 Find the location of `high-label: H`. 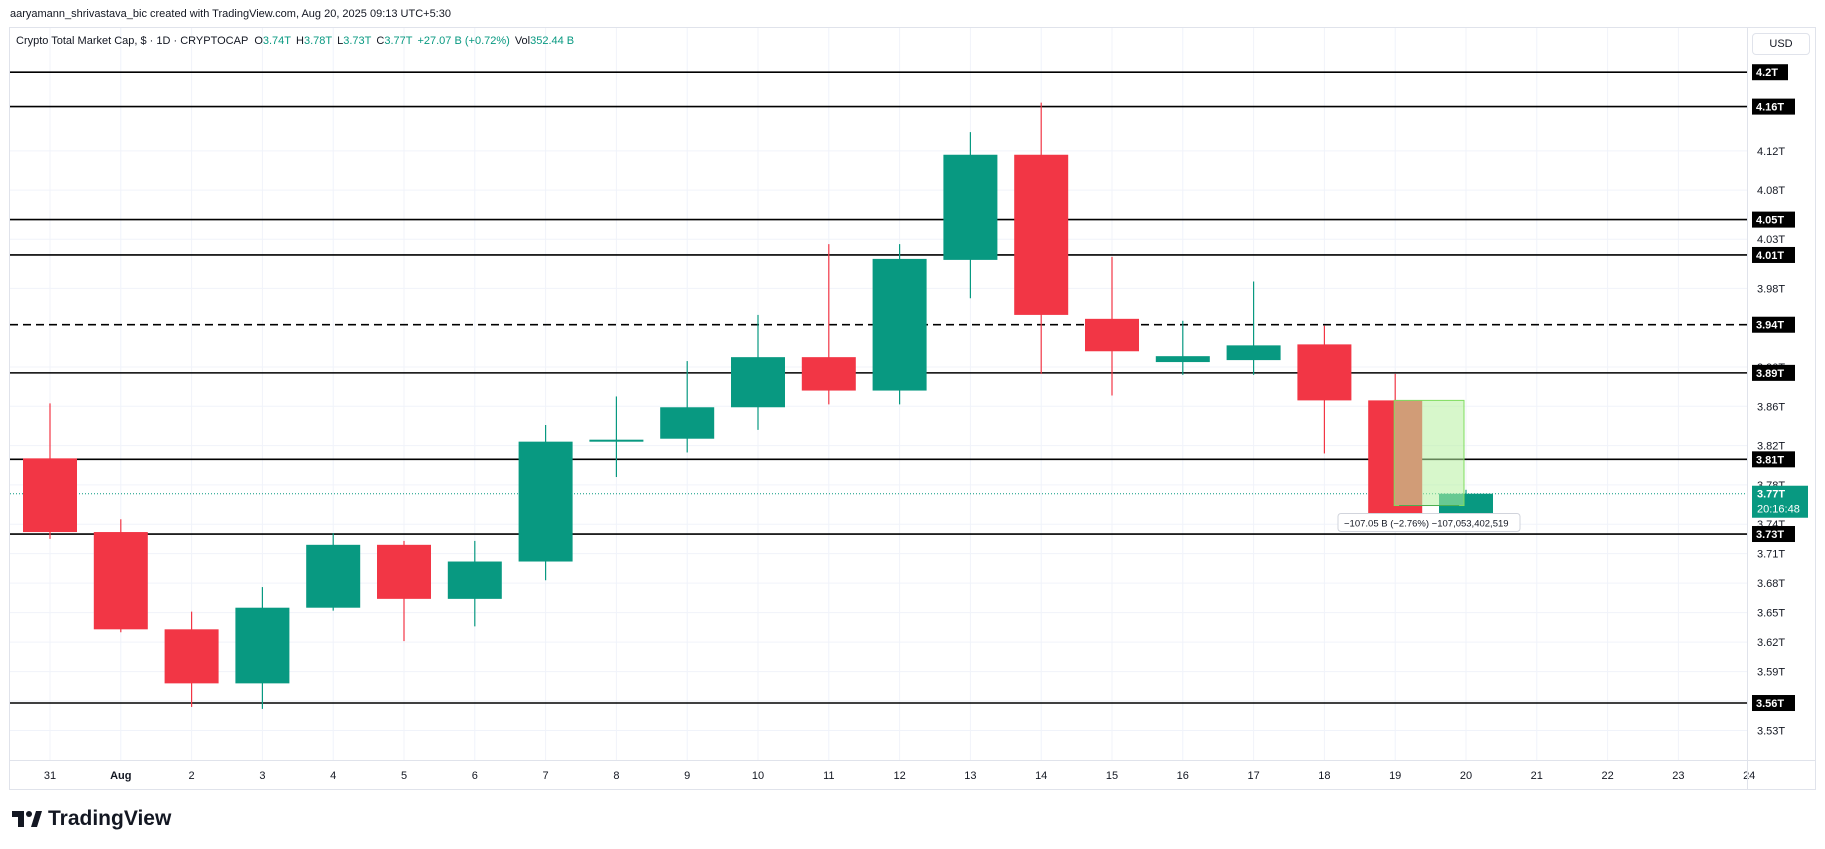

high-label: H is located at coordinates (300, 41).